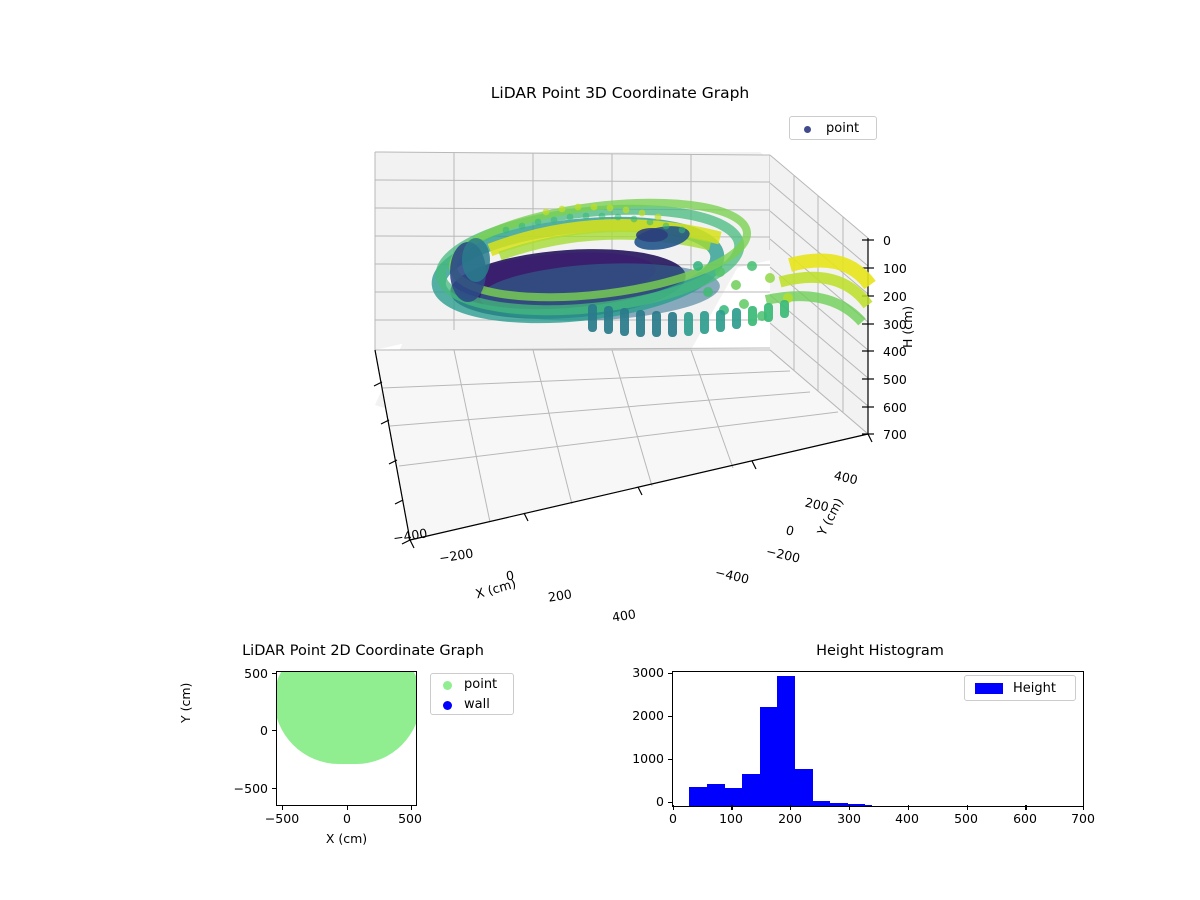 The width and height of the screenshot is (1200, 900). I want to click on plot3d-ztick-500: 500, so click(895, 379).